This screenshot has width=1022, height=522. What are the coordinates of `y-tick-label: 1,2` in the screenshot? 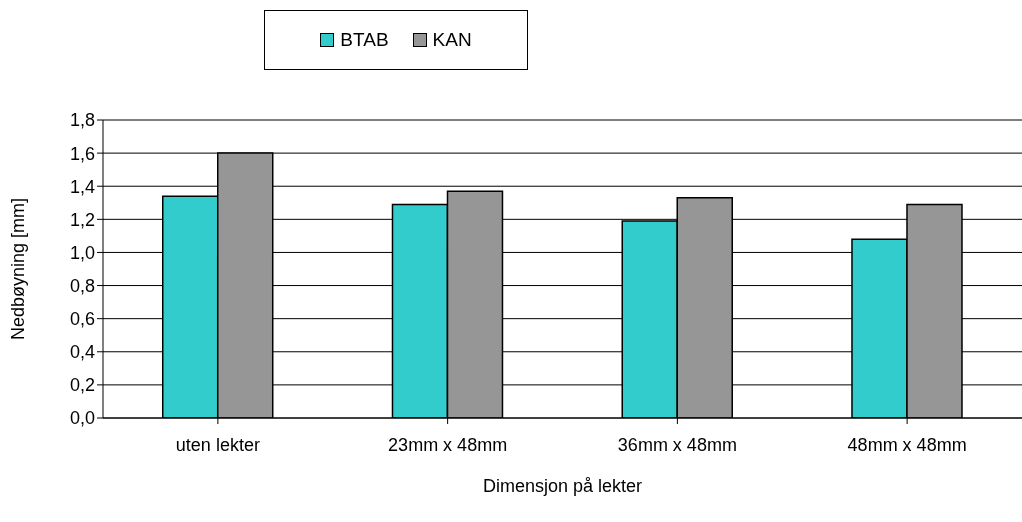 It's located at (82, 219).